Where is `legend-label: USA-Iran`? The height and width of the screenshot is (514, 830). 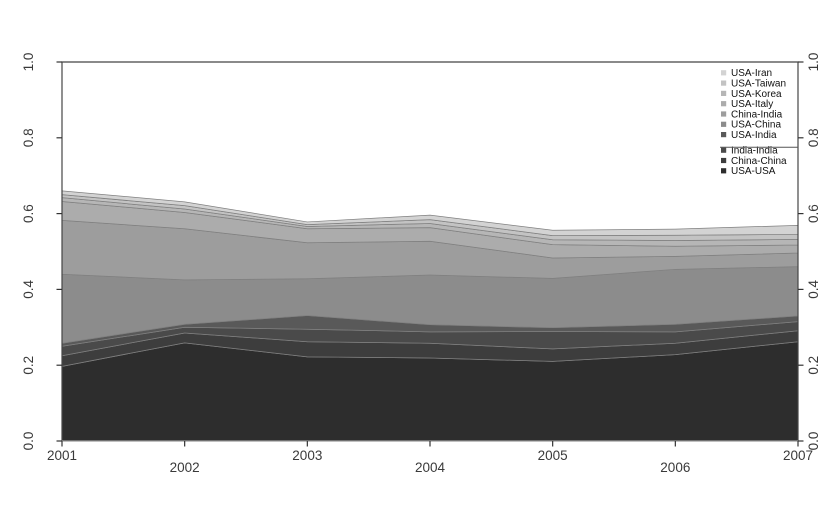
legend-label: USA-Iran is located at coordinates (751, 73).